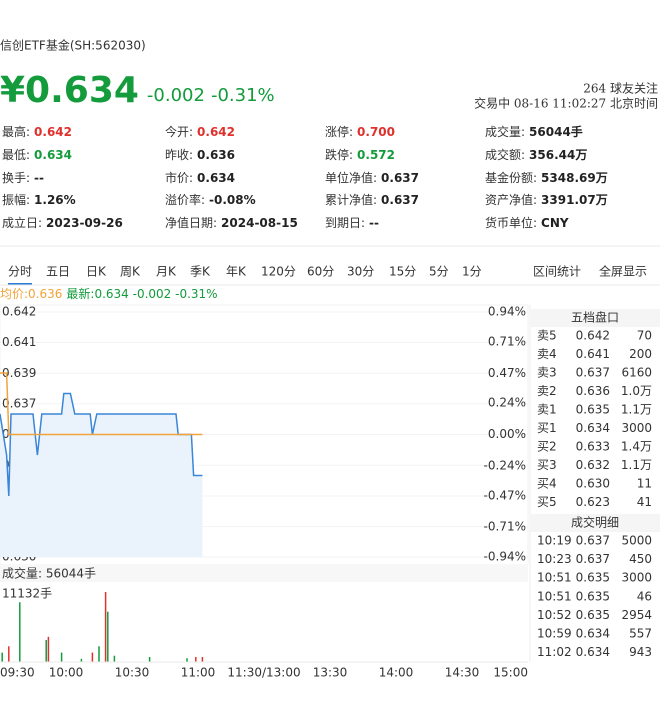 Image resolution: width=660 pixels, height=702 pixels. Describe the element at coordinates (27, 594) in the screenshot. I see `volume-tick-label: 11132手` at that location.